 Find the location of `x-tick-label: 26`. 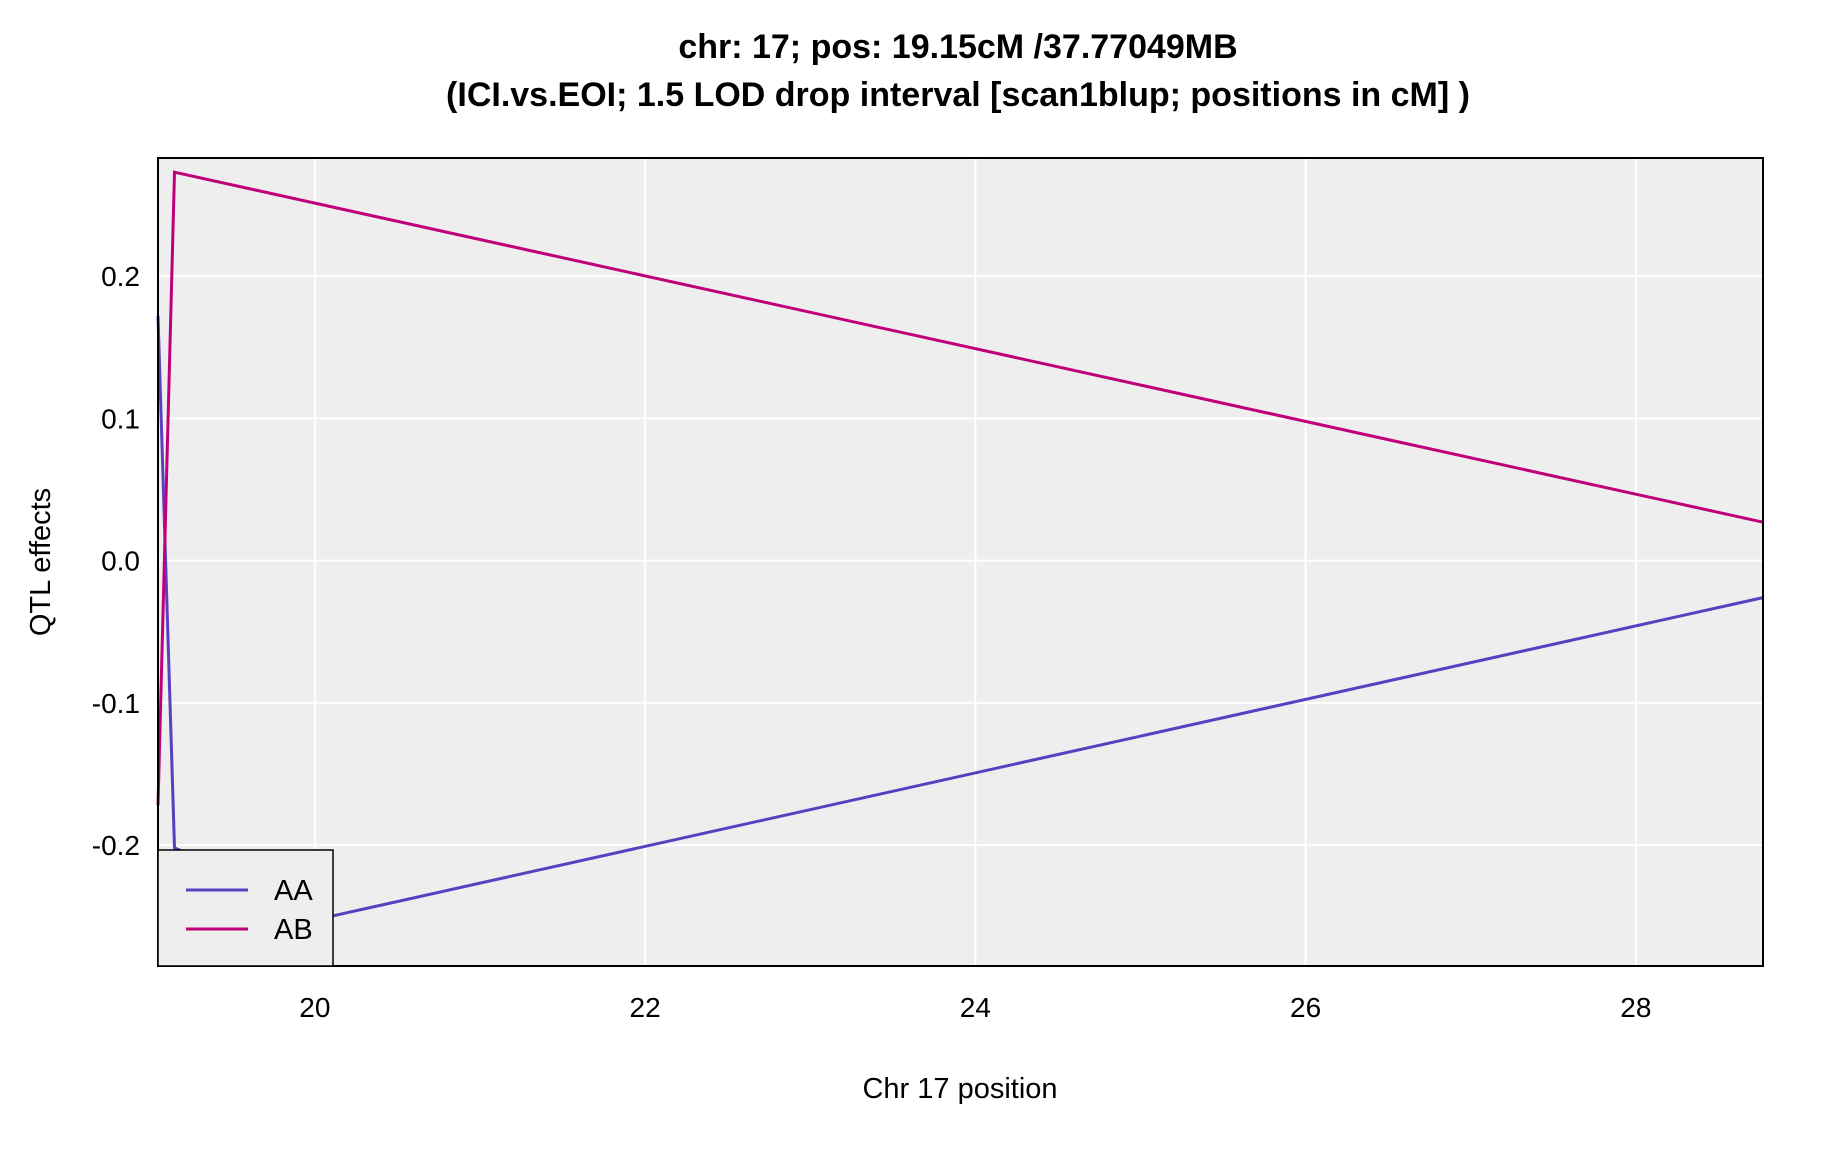

x-tick-label: 26 is located at coordinates (1305, 1007).